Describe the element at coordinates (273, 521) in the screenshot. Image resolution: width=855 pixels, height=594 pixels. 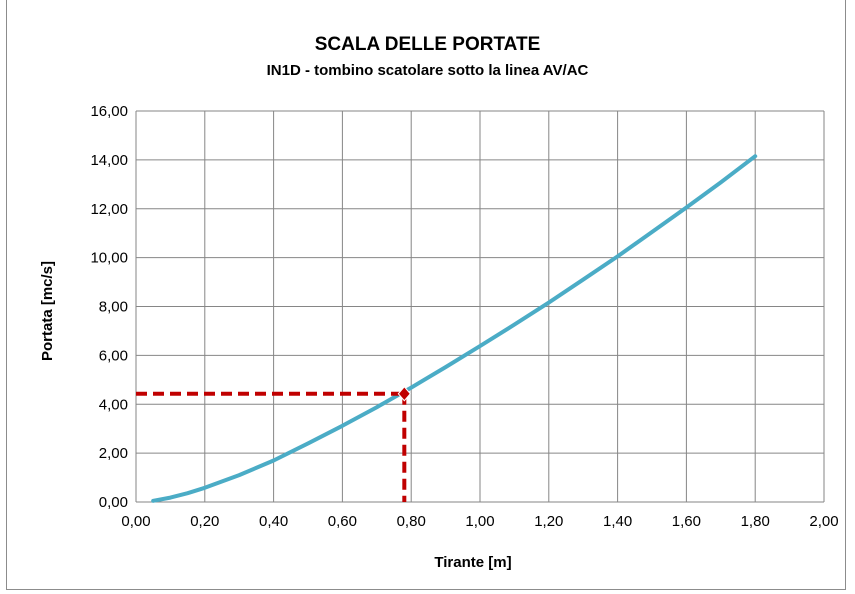
I see `x-tick-label: 0,40` at that location.